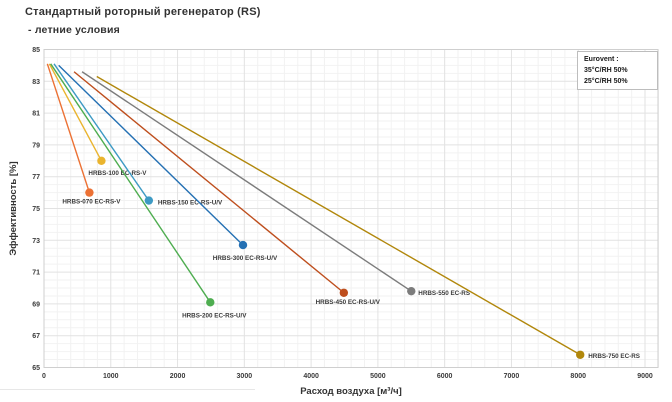 The height and width of the screenshot is (402, 672). I want to click on annotation-line-1: 35°C/RH 50%, so click(606, 70).